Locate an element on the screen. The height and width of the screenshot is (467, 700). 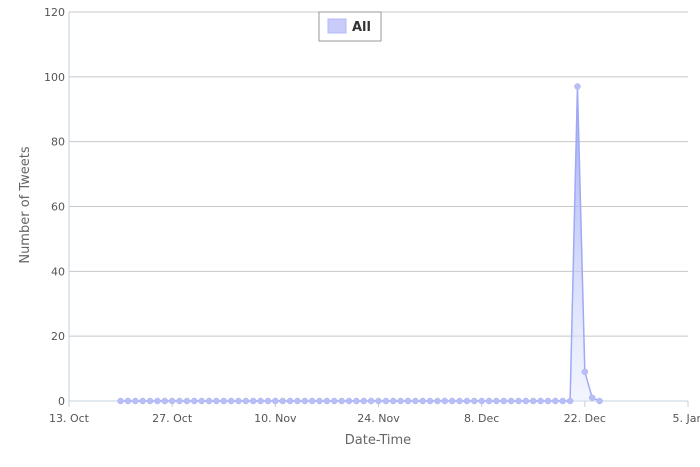
x-tick-label-3: 24. Nov is located at coordinates (378, 418).